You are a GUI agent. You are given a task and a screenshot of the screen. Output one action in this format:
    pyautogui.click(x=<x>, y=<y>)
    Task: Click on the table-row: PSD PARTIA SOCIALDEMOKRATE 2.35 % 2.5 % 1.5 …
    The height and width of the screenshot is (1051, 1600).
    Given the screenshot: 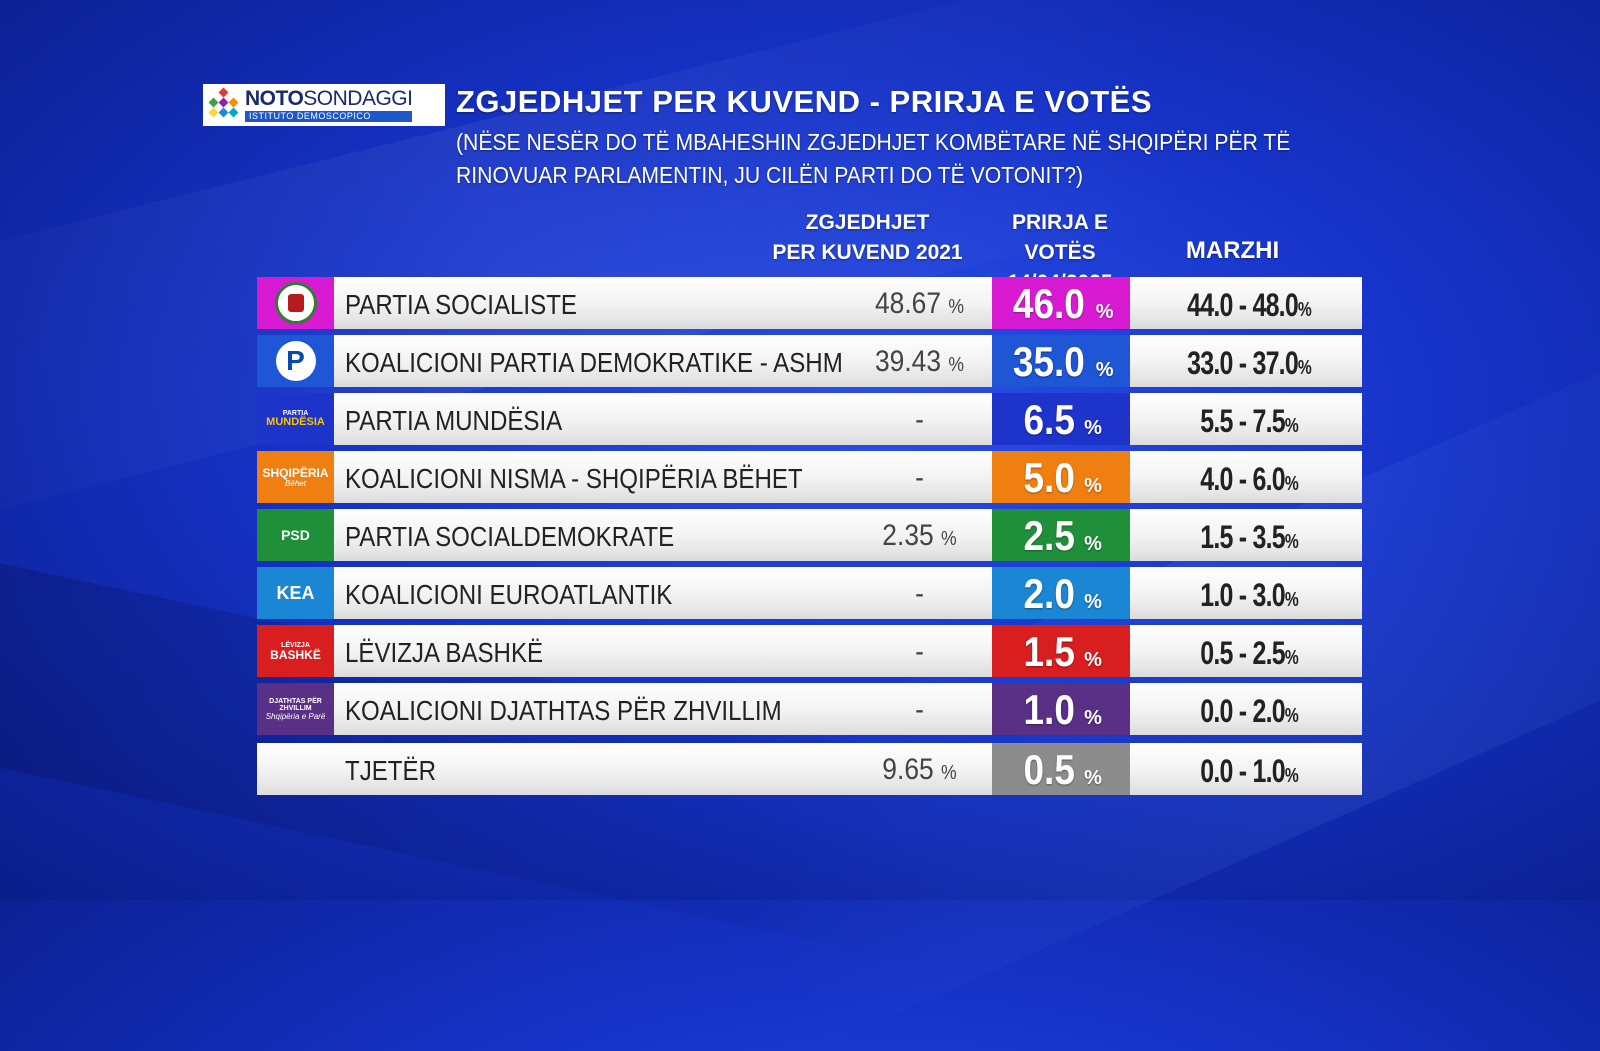 What is the action you would take?
    pyautogui.click(x=809, y=535)
    